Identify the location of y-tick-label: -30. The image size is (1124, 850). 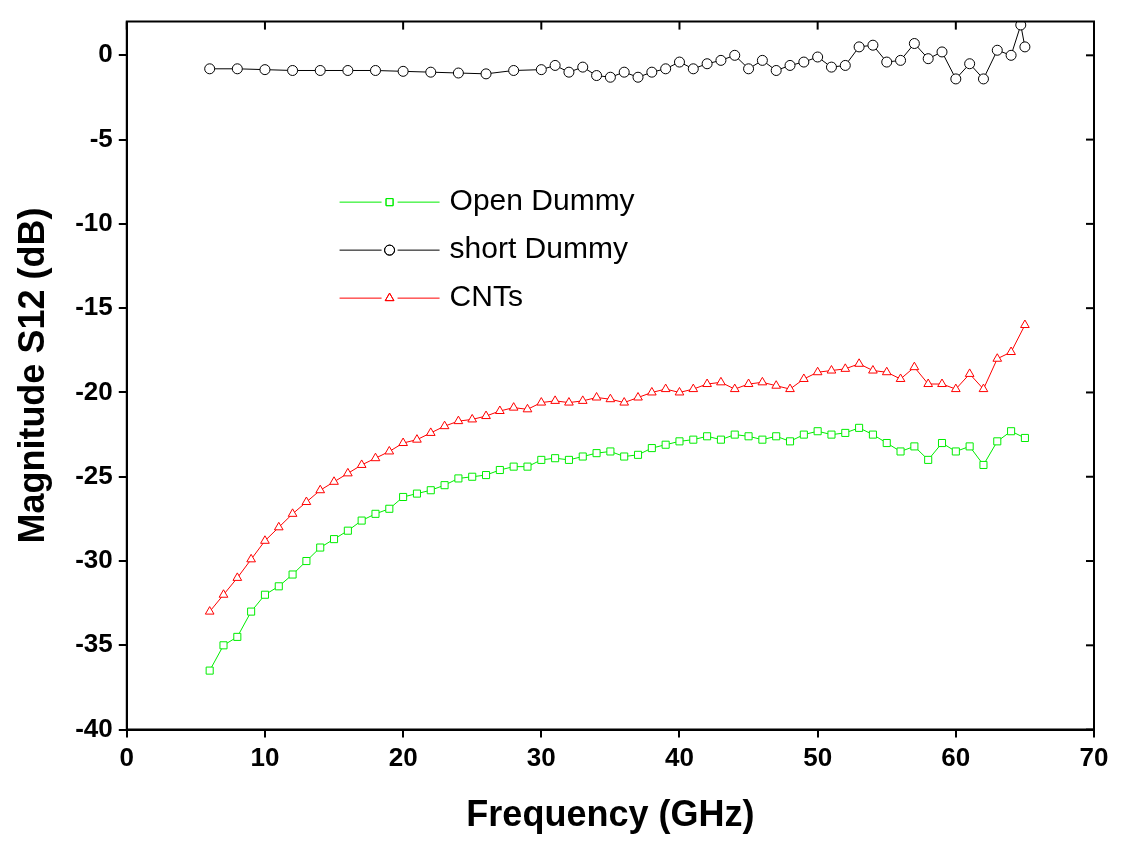
(94, 559).